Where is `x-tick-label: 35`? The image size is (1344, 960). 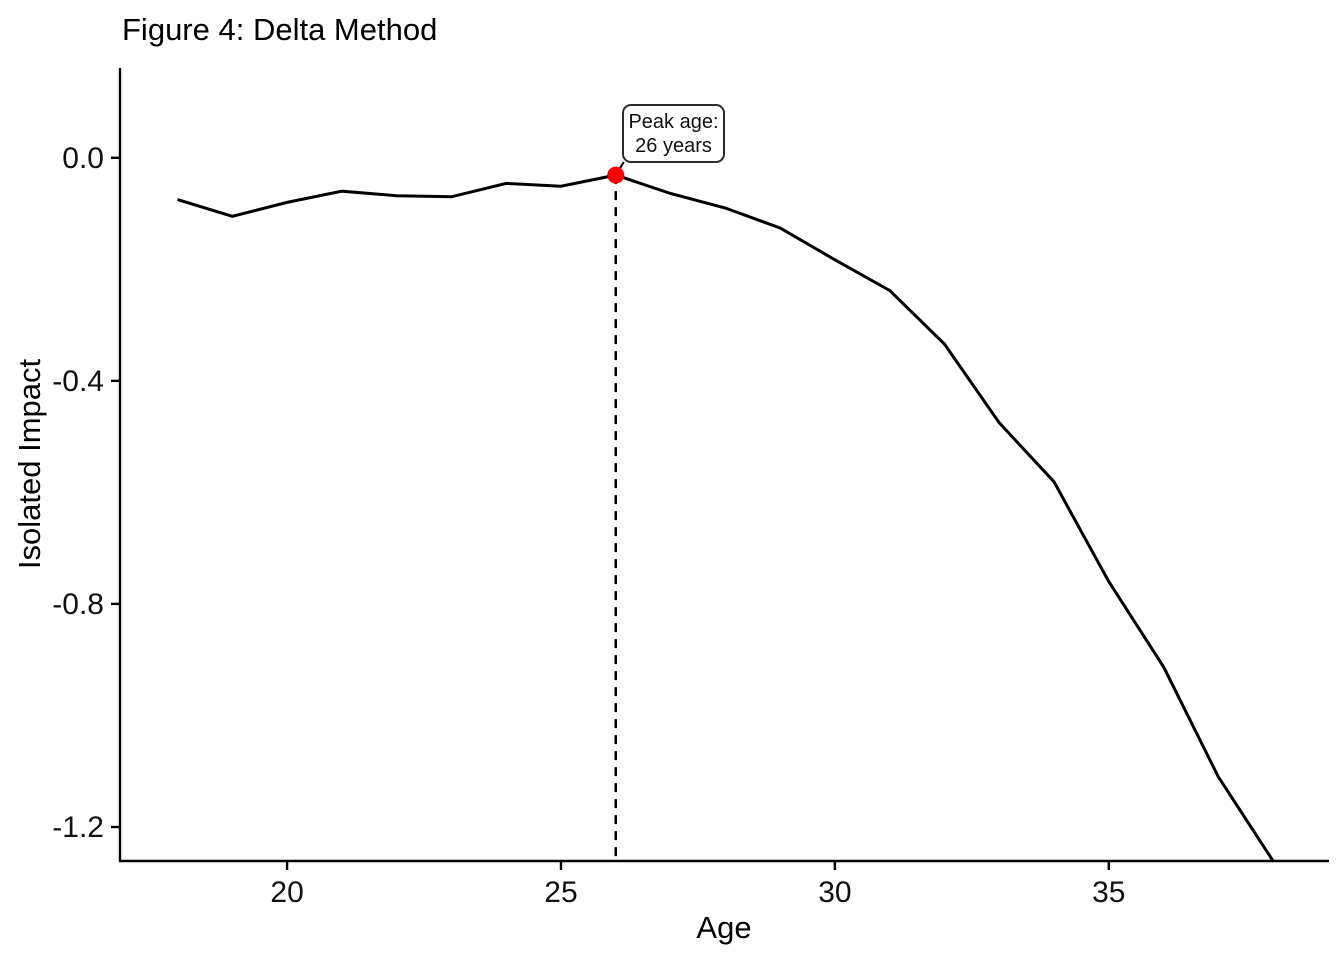
x-tick-label: 35 is located at coordinates (1108, 892).